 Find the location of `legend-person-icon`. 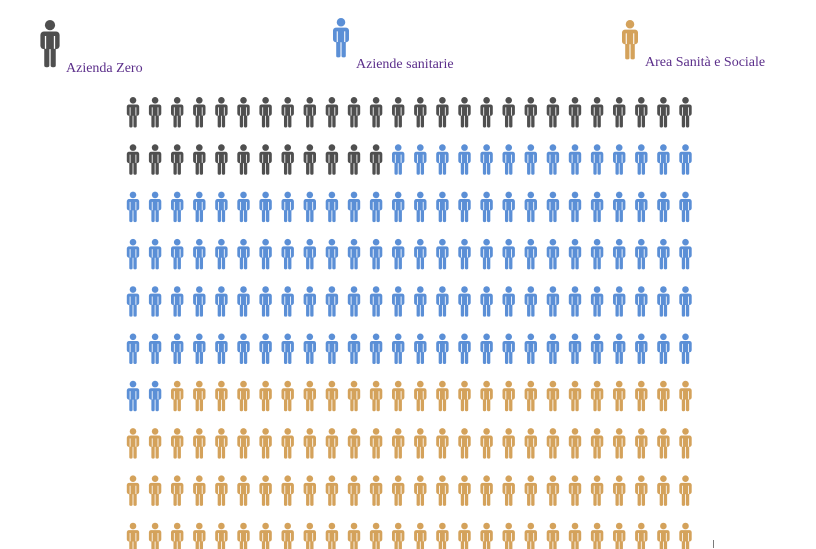

legend-person-icon is located at coordinates (50, 44).